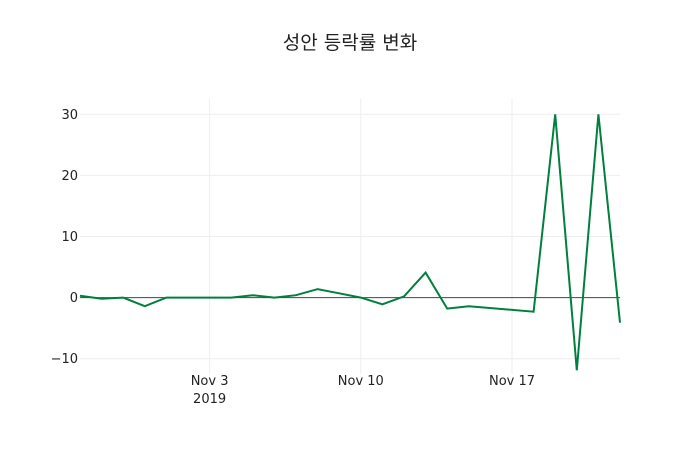 The height and width of the screenshot is (450, 700). Describe the element at coordinates (64, 359) in the screenshot. I see `y-tick-label: −10` at that location.